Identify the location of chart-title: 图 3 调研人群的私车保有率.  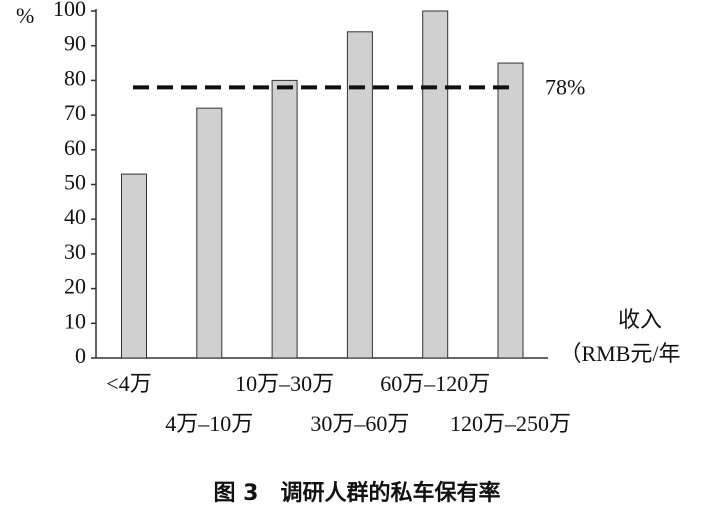
(357, 493).